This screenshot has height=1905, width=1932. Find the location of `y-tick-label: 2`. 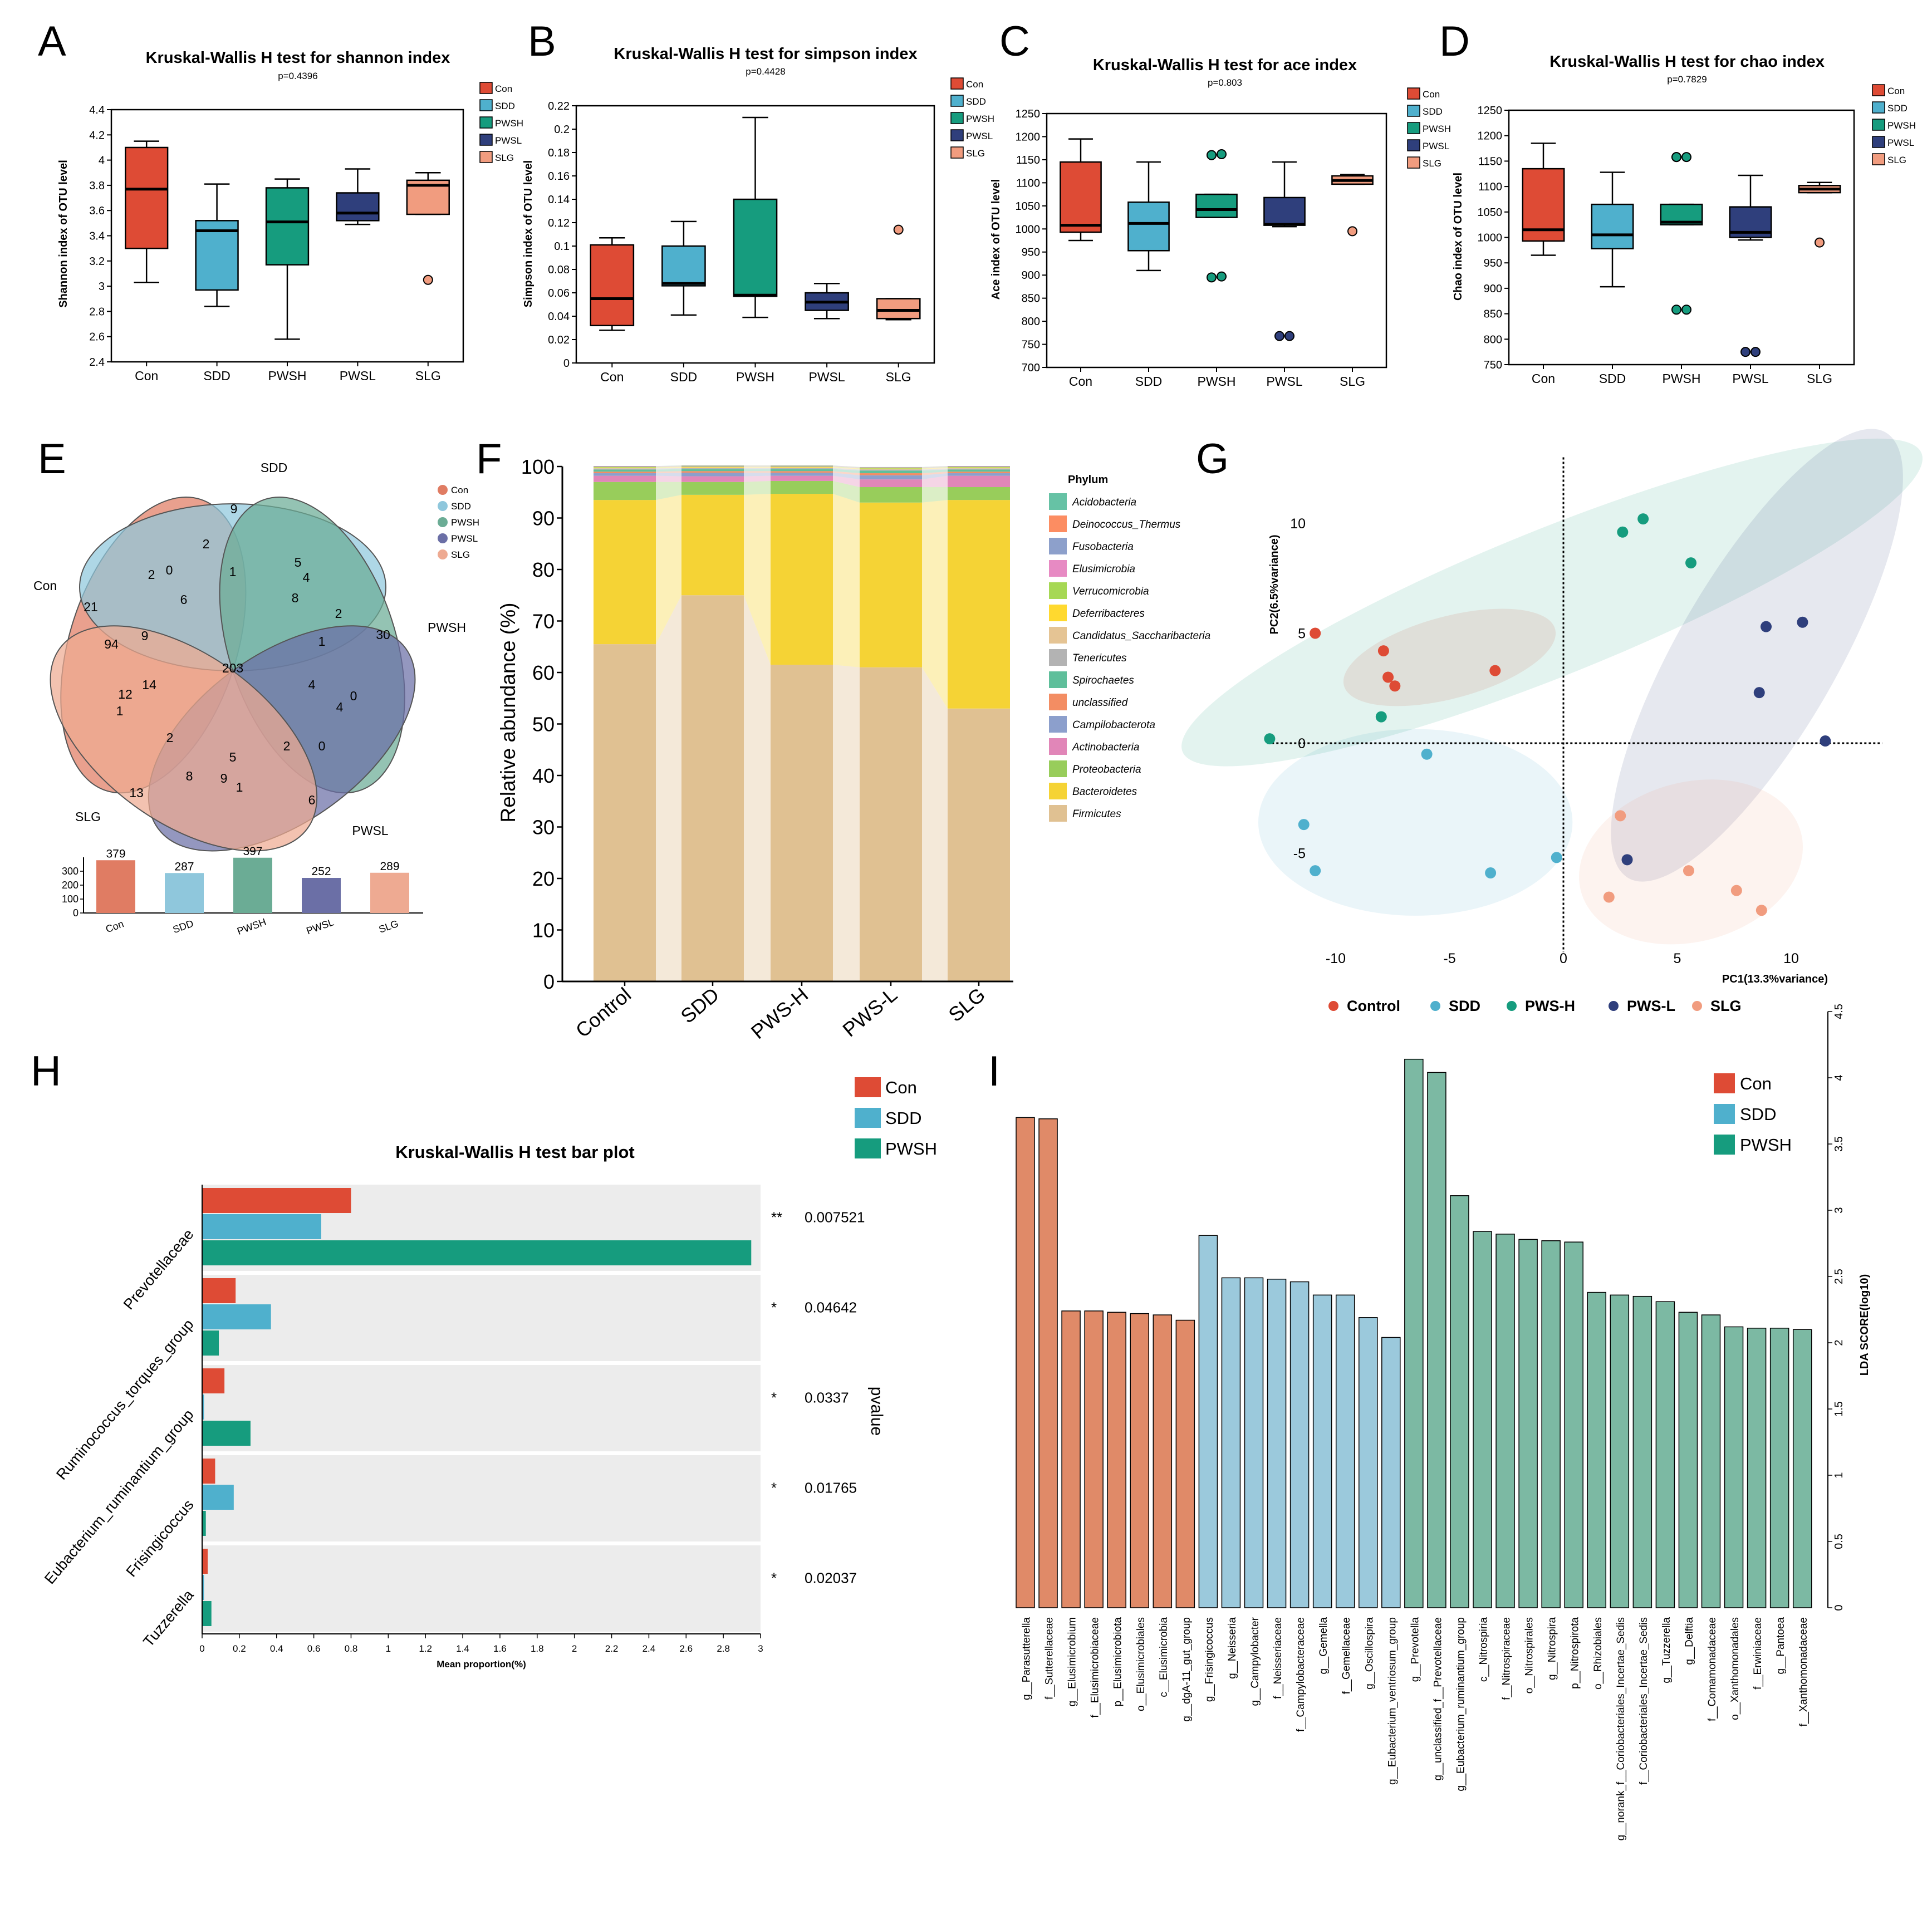

y-tick-label: 2 is located at coordinates (1839, 1342).